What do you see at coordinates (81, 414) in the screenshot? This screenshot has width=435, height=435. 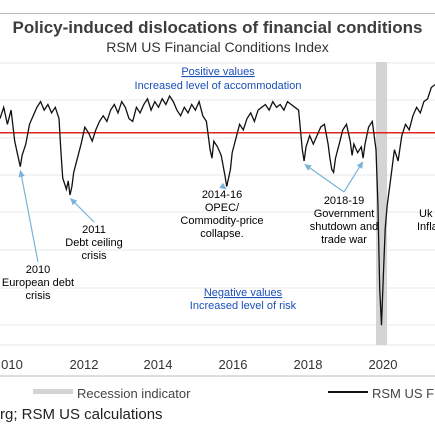 I see `source-note: rg; RSM US calculations` at bounding box center [81, 414].